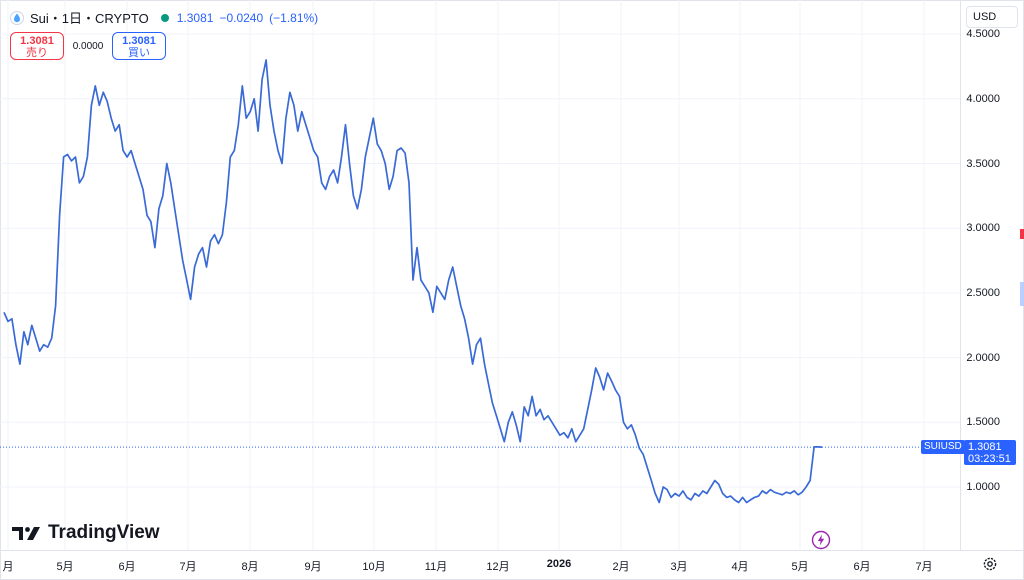 The height and width of the screenshot is (580, 1024). I want to click on y-tick-label: 4.0000, so click(983, 98).